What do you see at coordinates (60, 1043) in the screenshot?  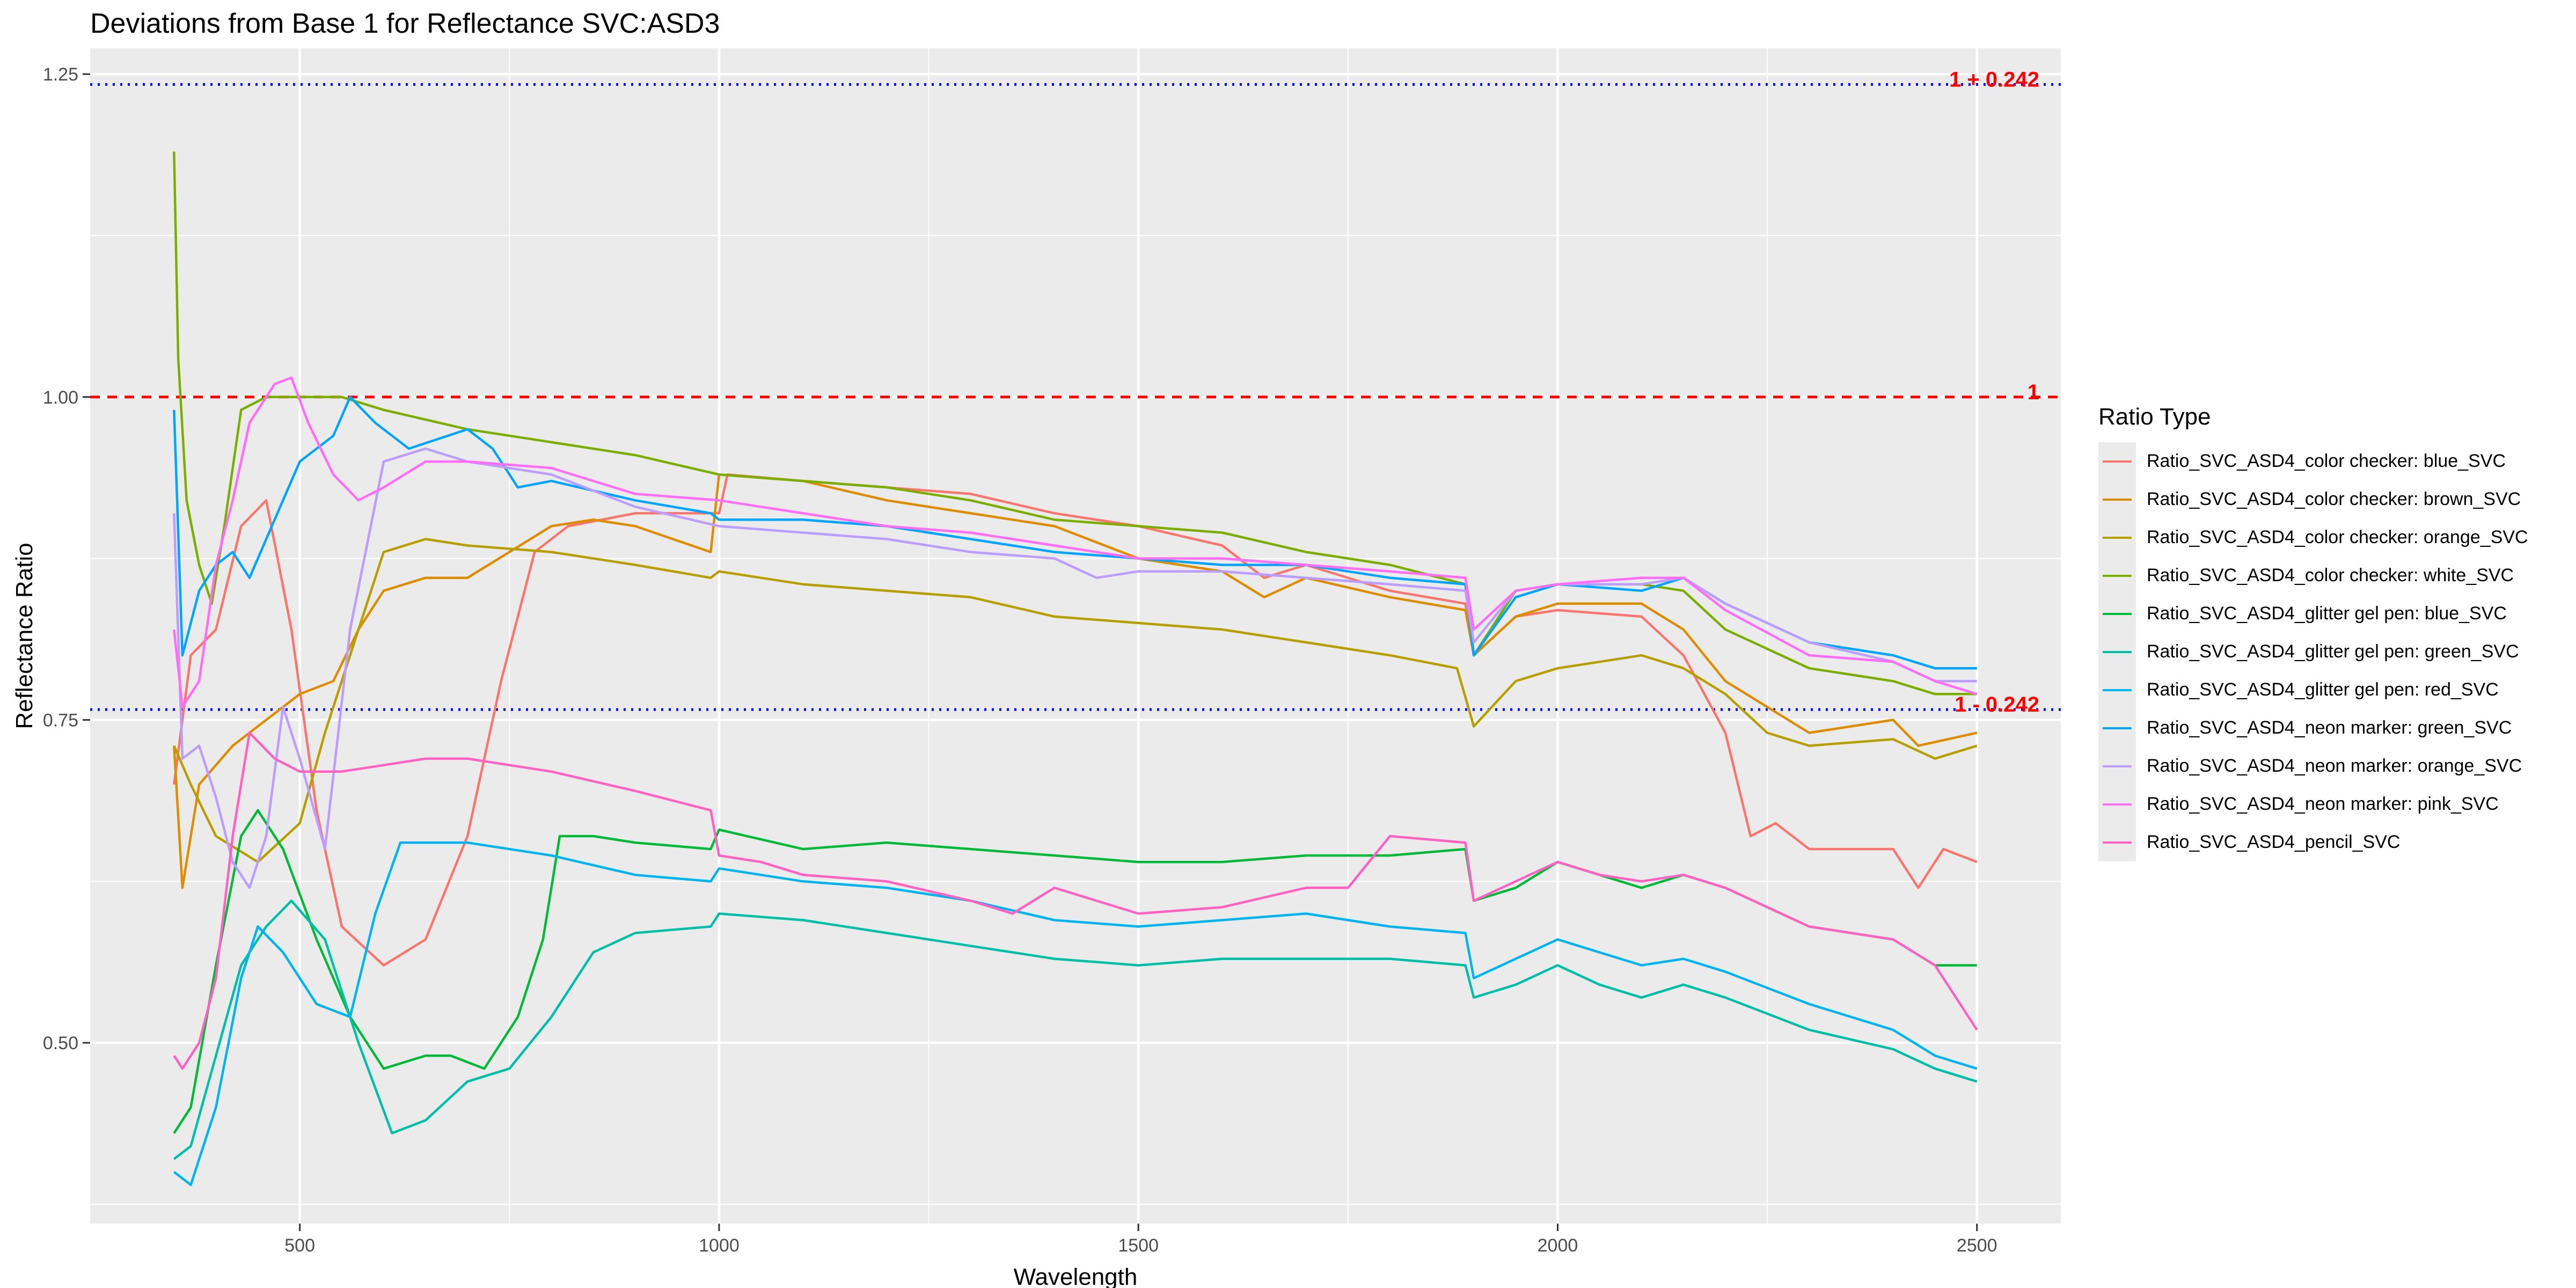 I see `y-tick-label: 0.50` at bounding box center [60, 1043].